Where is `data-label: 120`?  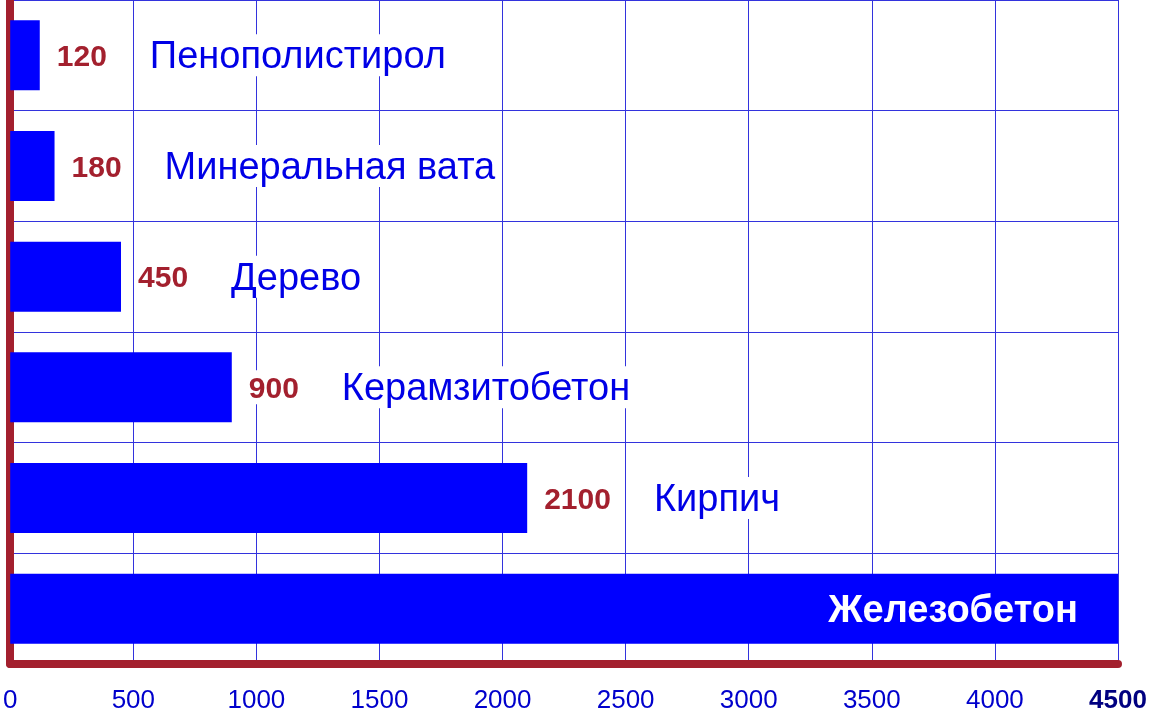 data-label: 120 is located at coordinates (81, 55).